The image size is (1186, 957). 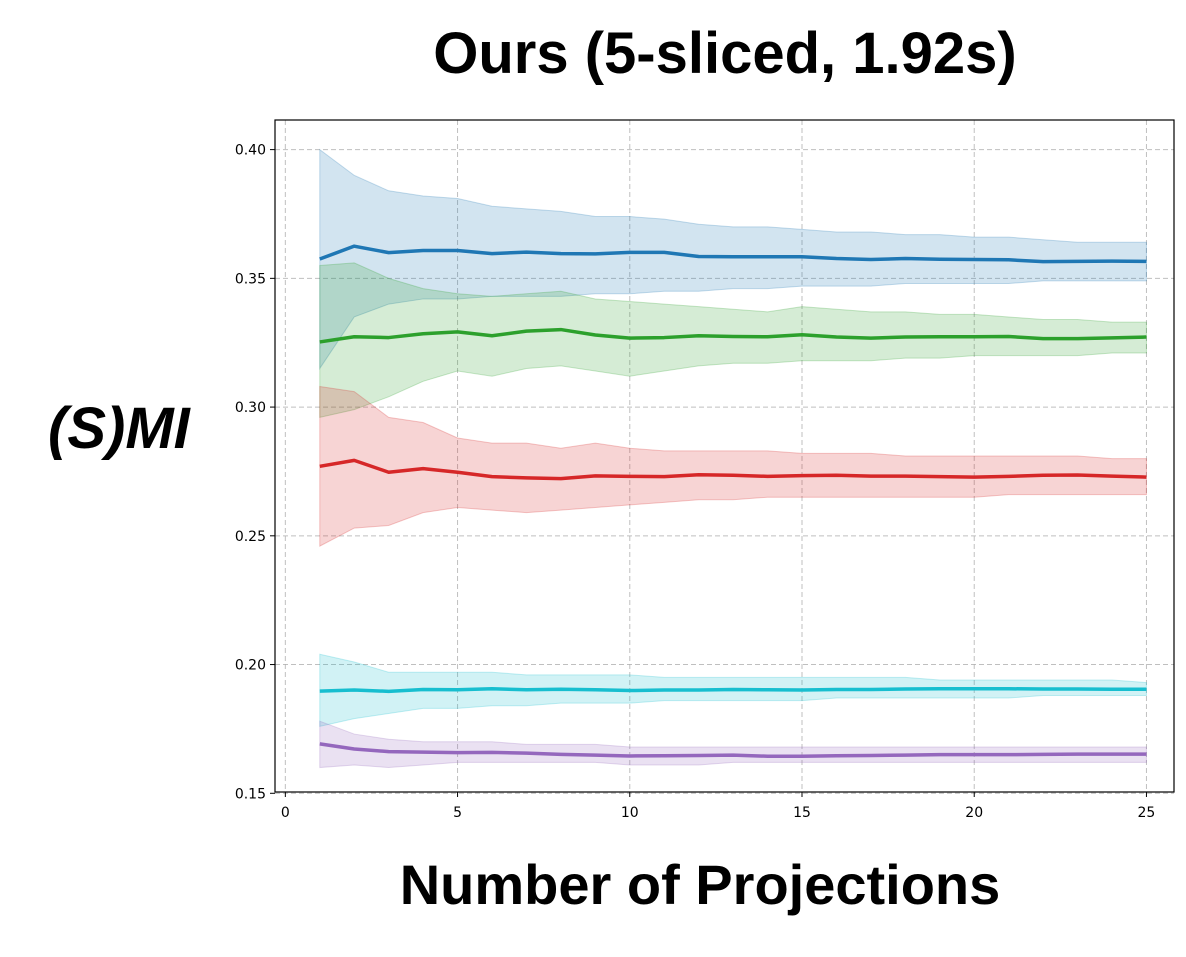 I want to click on series-1-line, so click(x=733, y=335).